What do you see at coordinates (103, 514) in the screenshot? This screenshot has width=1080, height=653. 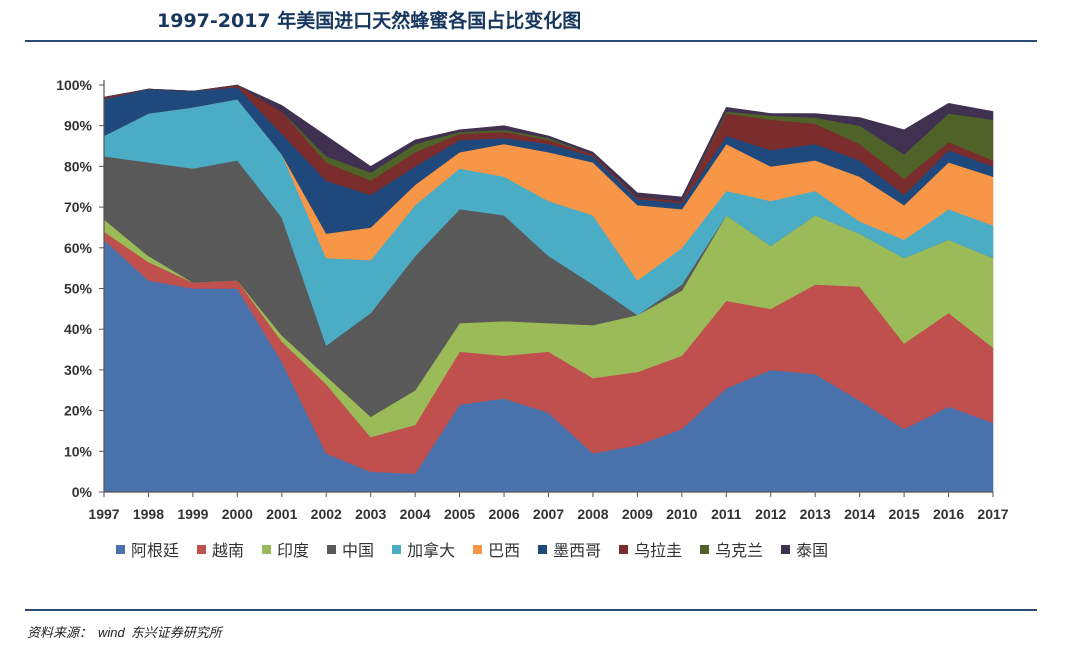 I see `x-tick-label: 1997` at bounding box center [103, 514].